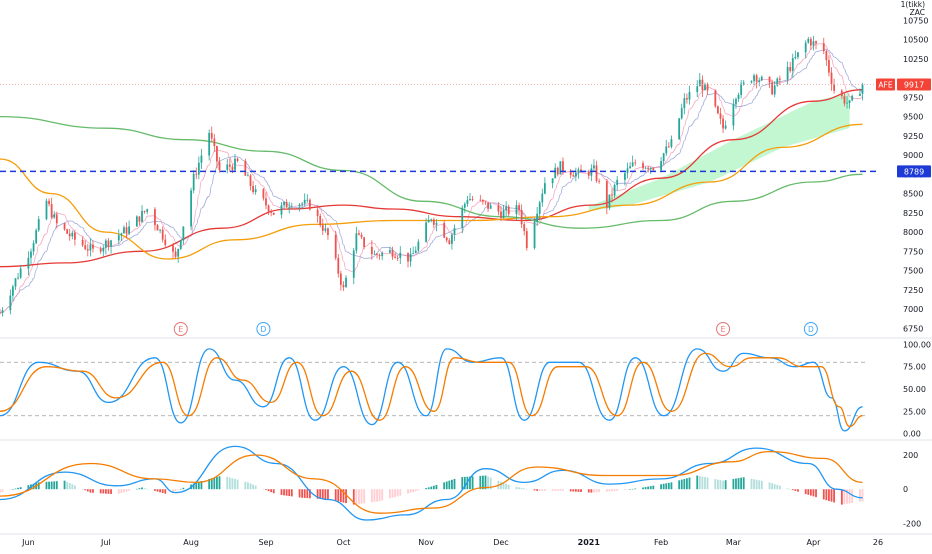  What do you see at coordinates (903, 84) in the screenshot?
I see `last-price-badge: AFE 9917` at bounding box center [903, 84].